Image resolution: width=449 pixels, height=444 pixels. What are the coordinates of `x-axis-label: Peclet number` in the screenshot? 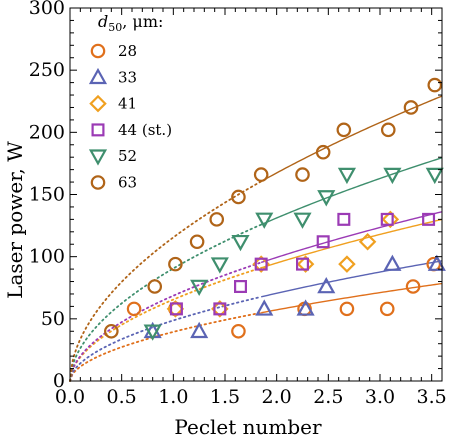 It's located at (248, 427).